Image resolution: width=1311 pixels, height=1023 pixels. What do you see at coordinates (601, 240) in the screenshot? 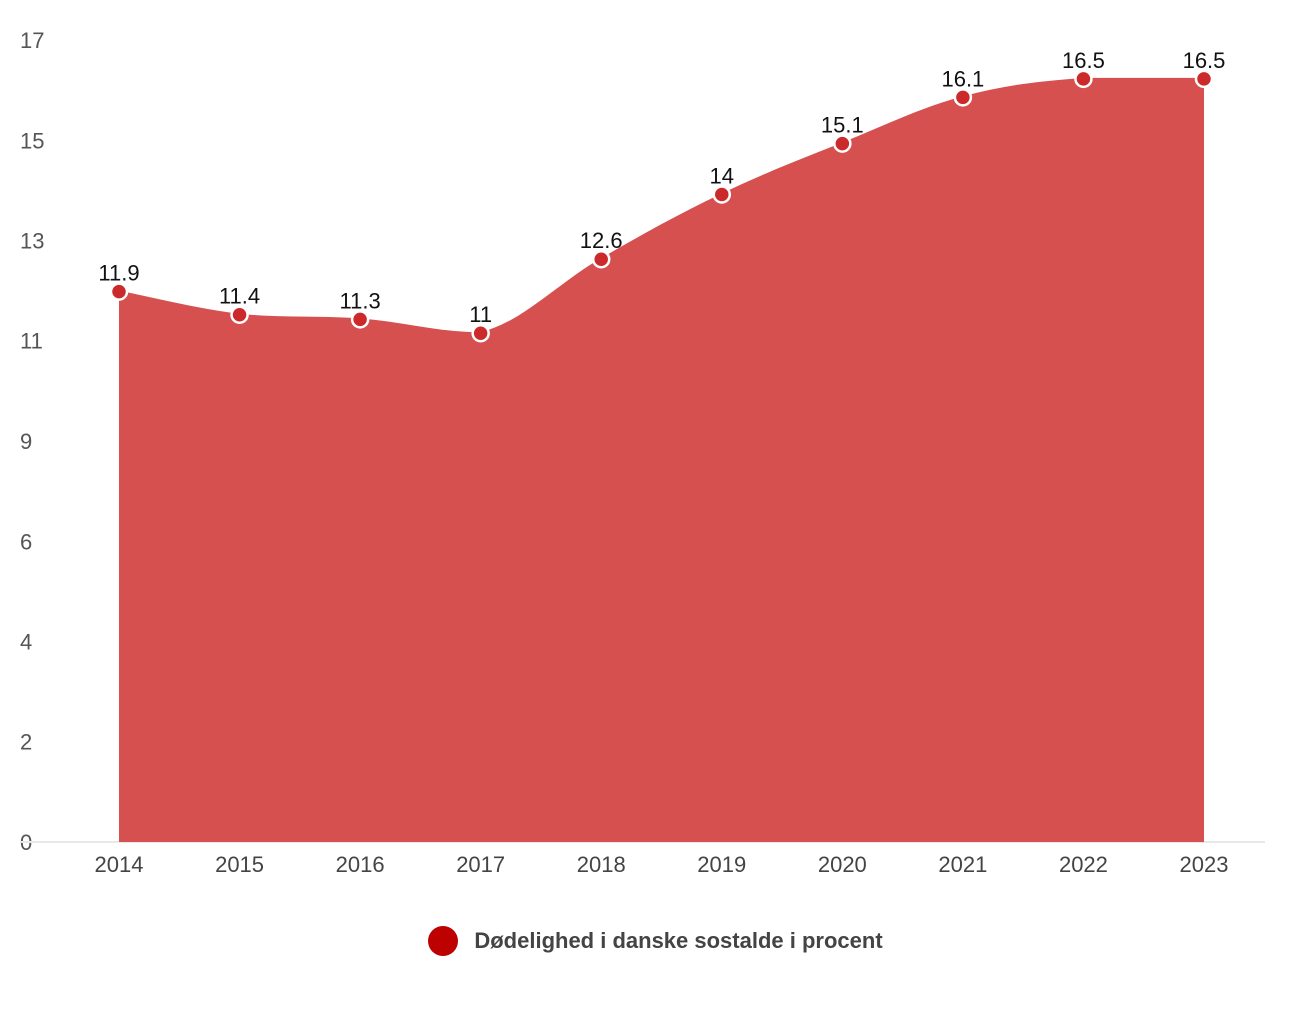
I see `data-label: 12.6` at bounding box center [601, 240].